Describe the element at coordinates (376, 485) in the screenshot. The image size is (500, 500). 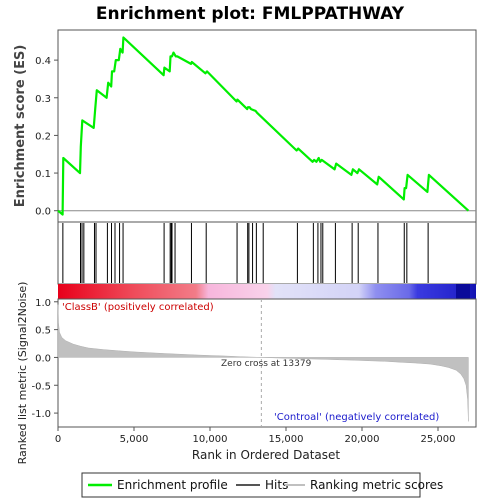
I see `legend-ranking-label: Ranking metric scores` at that location.